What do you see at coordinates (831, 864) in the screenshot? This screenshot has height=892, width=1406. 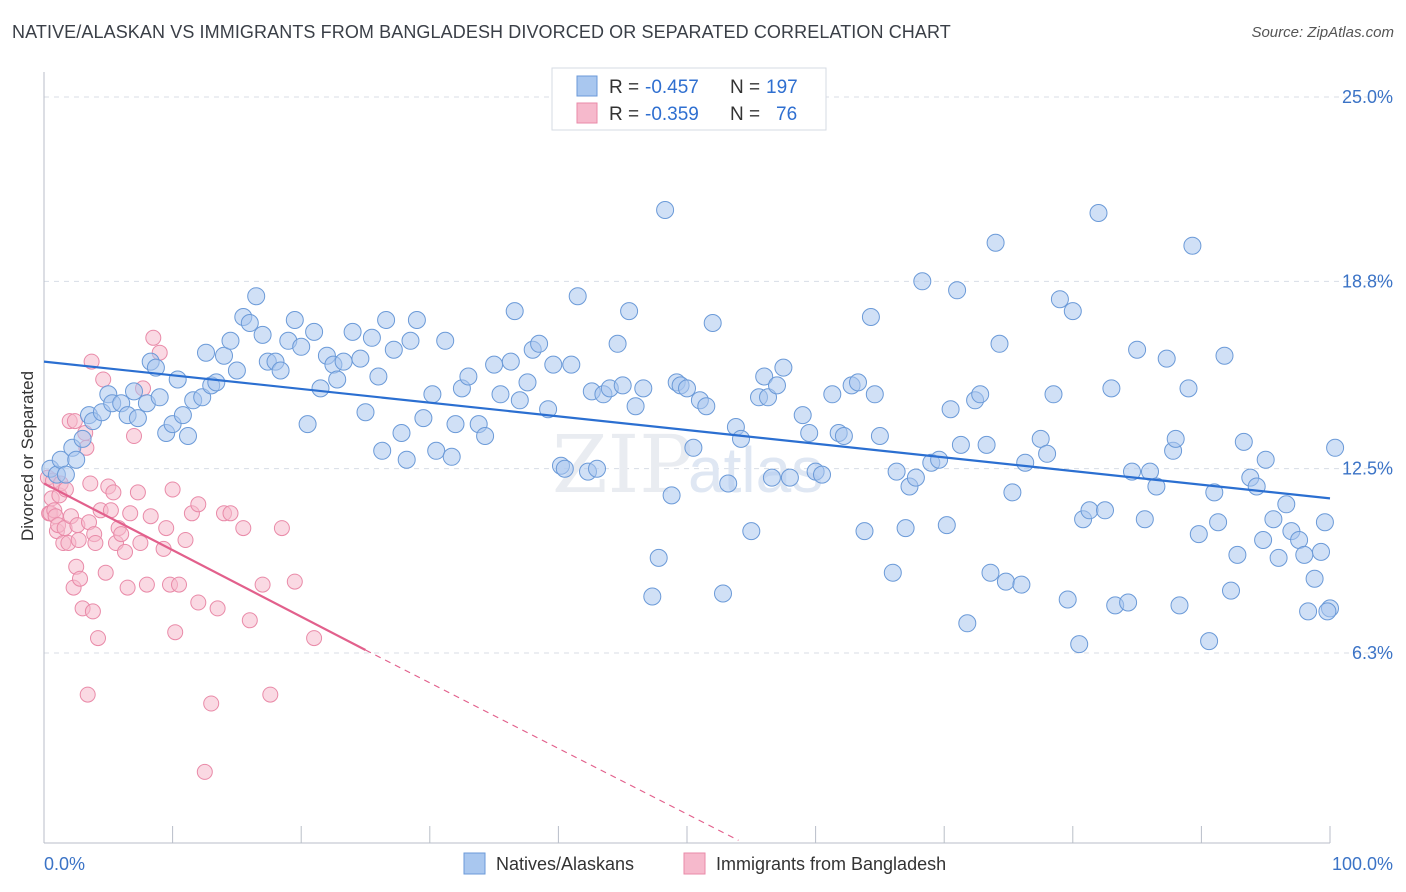 I see `bottom-legend-label-pink: Immigrants from Bangladesh` at bounding box center [831, 864].